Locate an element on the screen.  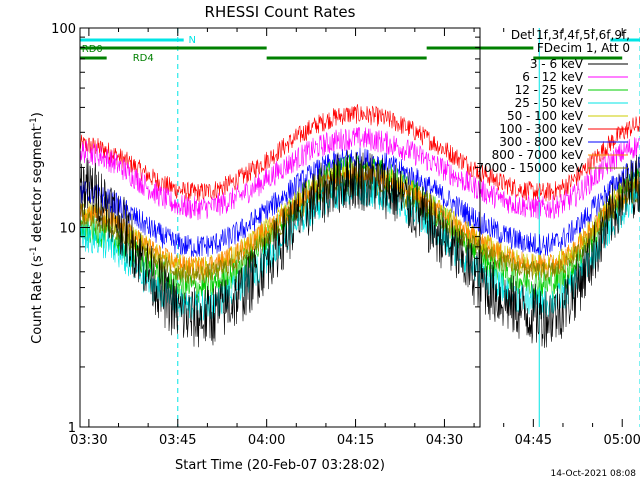
rd0-flag-label: RD0 is located at coordinates (92, 49).